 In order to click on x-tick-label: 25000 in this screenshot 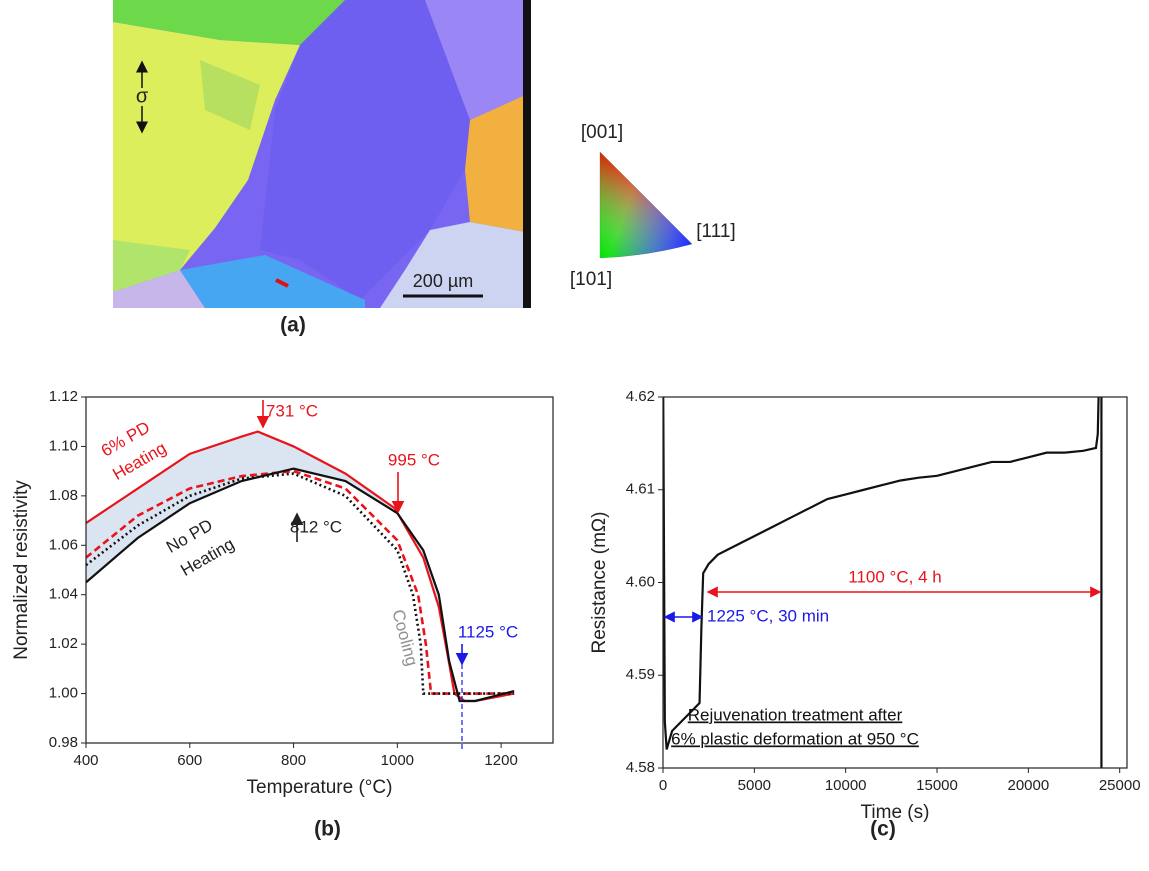, I will do `click(1120, 785)`.